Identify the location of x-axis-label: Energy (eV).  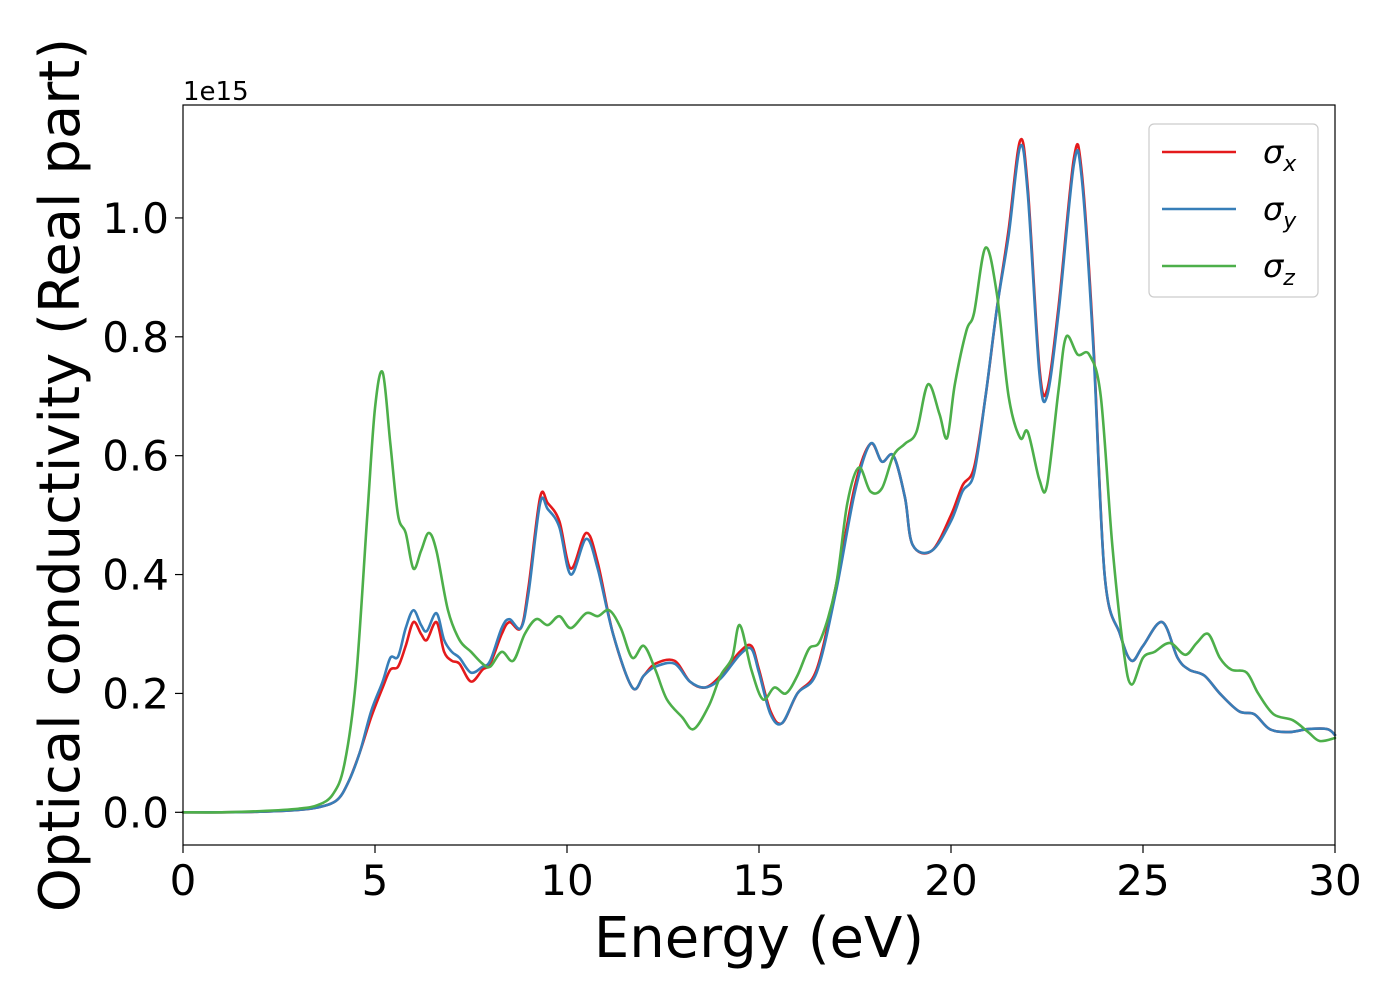
(759, 938).